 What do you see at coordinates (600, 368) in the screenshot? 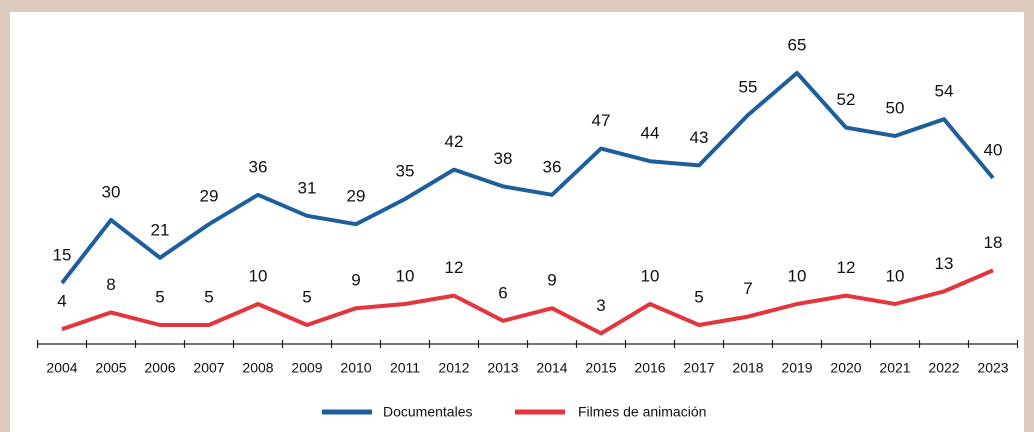
I see `x-tick-label: 2015` at bounding box center [600, 368].